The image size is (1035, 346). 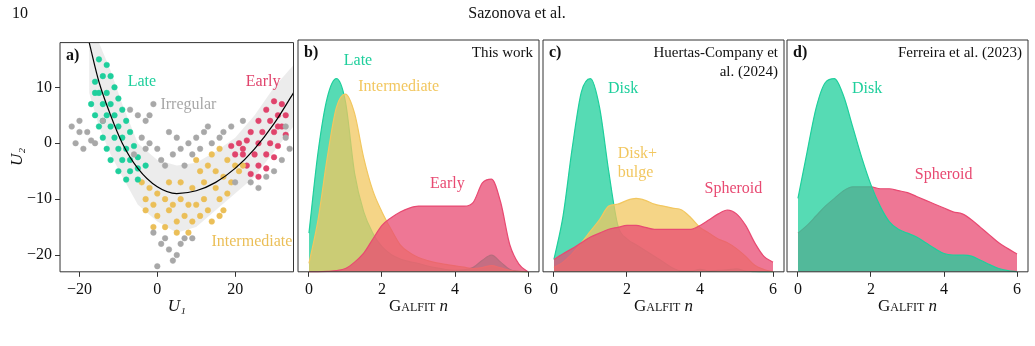 What do you see at coordinates (39, 198) in the screenshot?
I see `y-tick-label: −10` at bounding box center [39, 198].